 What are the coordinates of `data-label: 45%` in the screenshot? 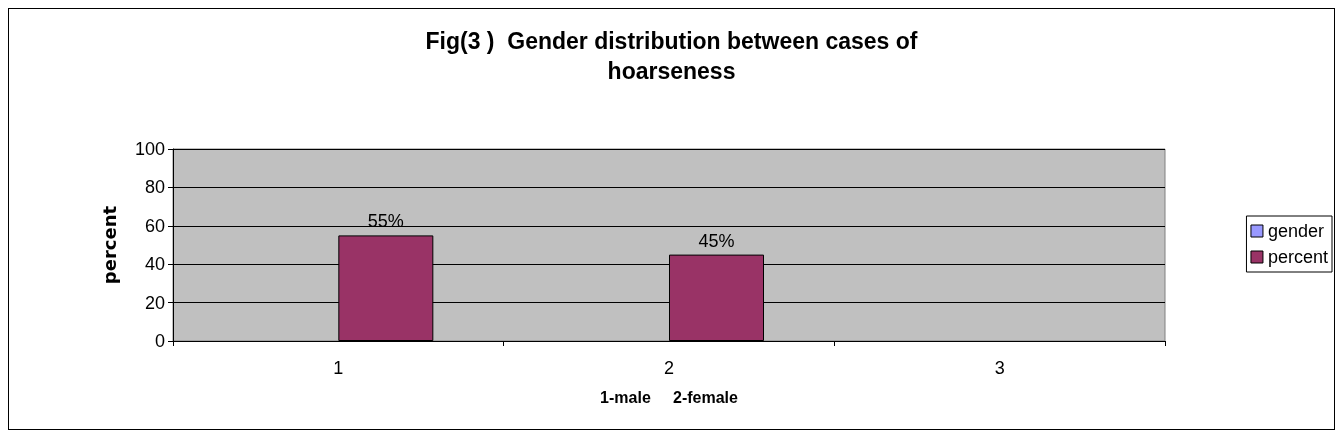 It's located at (716, 240).